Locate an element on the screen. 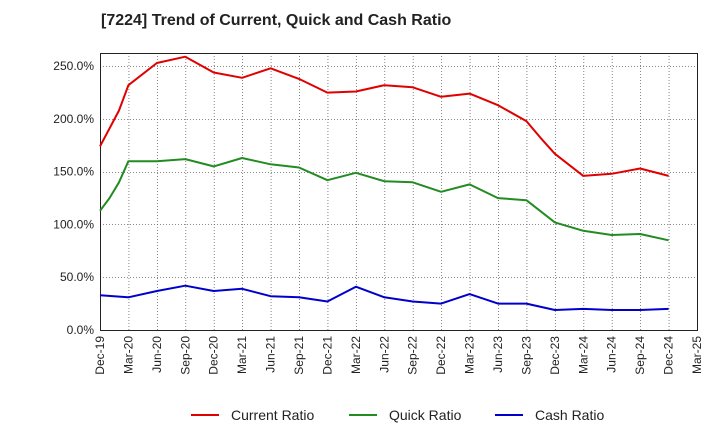  x-tick-label: Mar-23 is located at coordinates (470, 355).